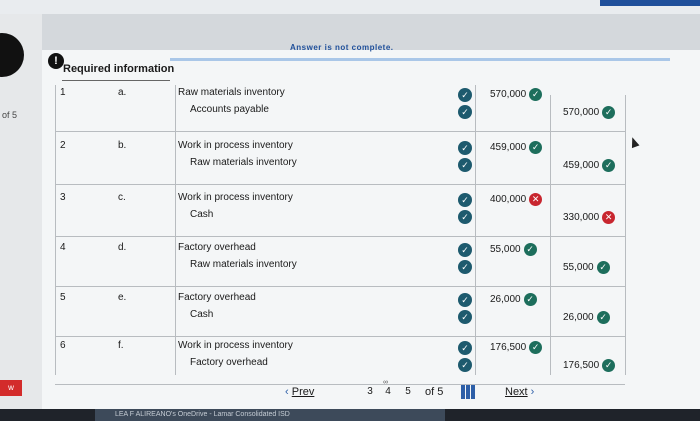 The image size is (700, 421). Describe the element at coordinates (122, 145) in the screenshot. I see `row-letter: b.` at that location.